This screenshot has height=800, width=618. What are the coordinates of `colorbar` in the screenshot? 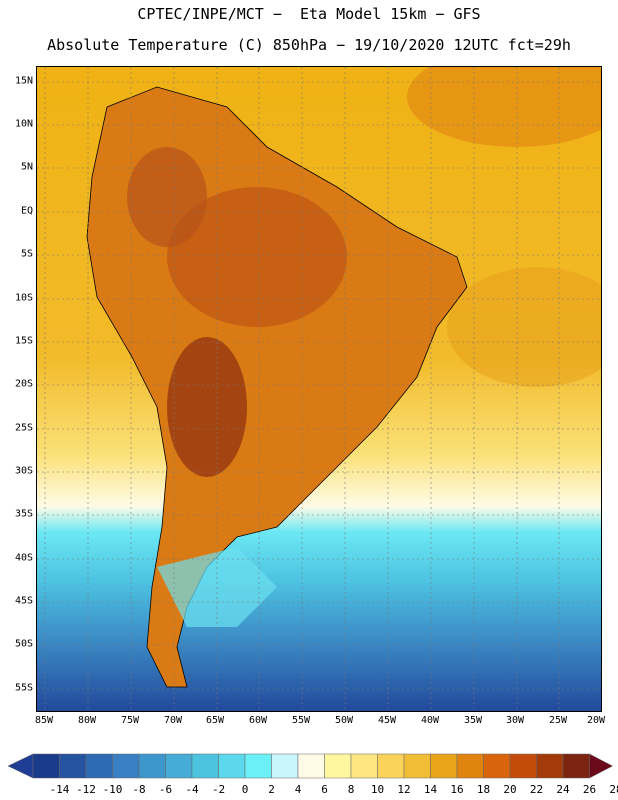 It's located at (310, 766).